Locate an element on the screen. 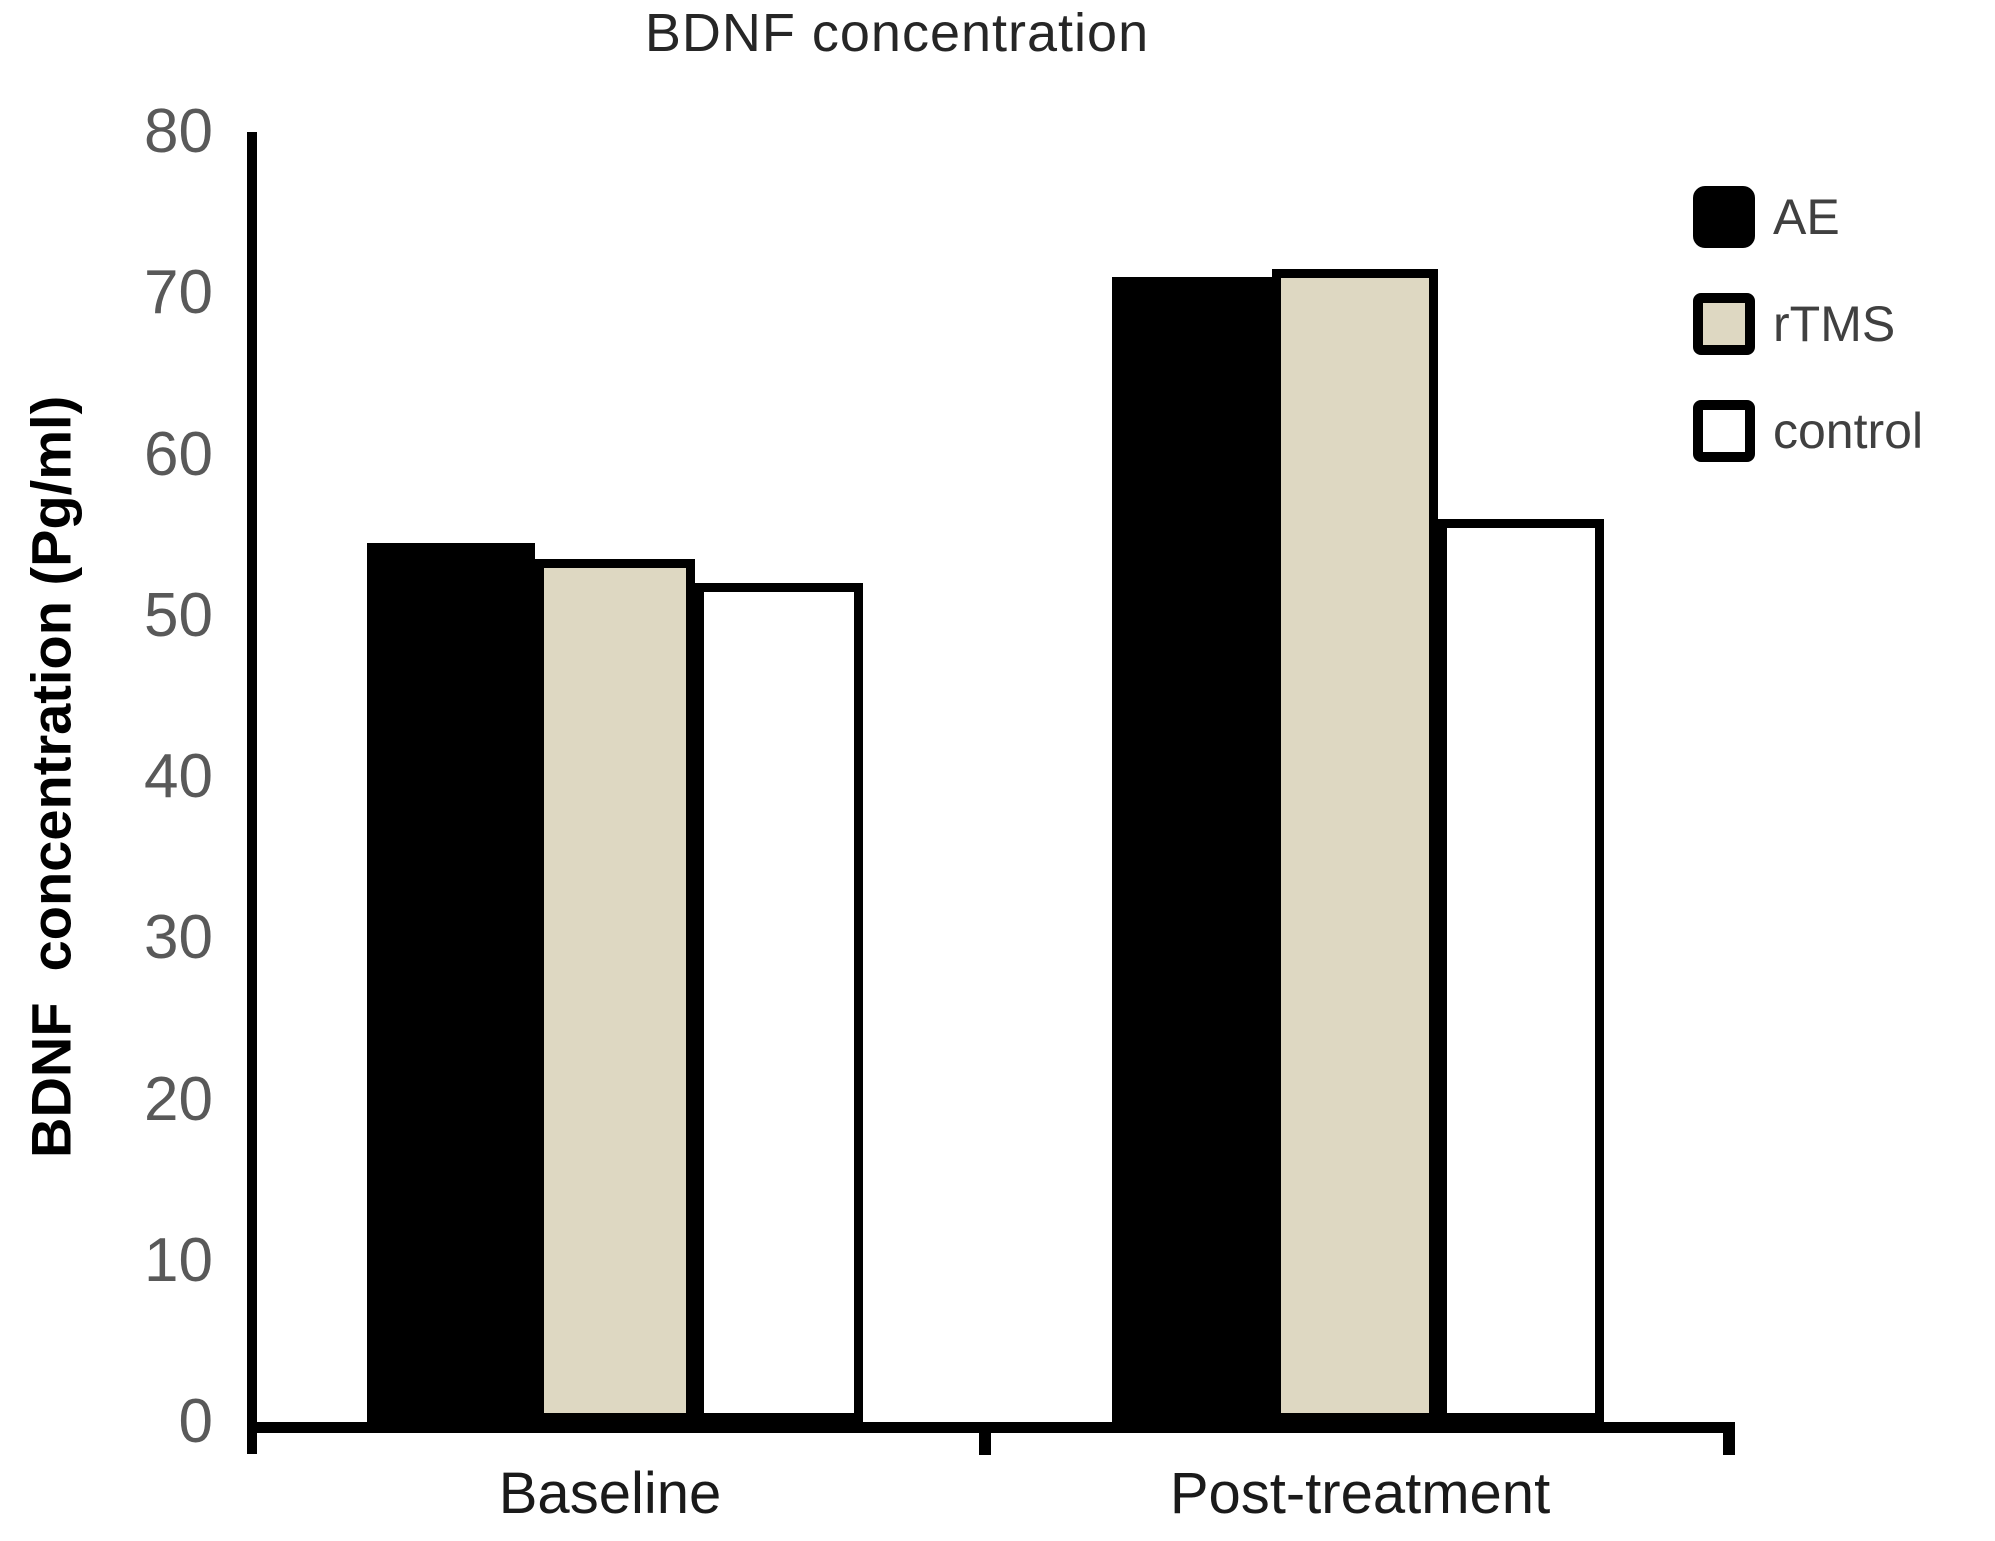 The width and height of the screenshot is (1995, 1541). bar-baseline-rtms is located at coordinates (615, 990).